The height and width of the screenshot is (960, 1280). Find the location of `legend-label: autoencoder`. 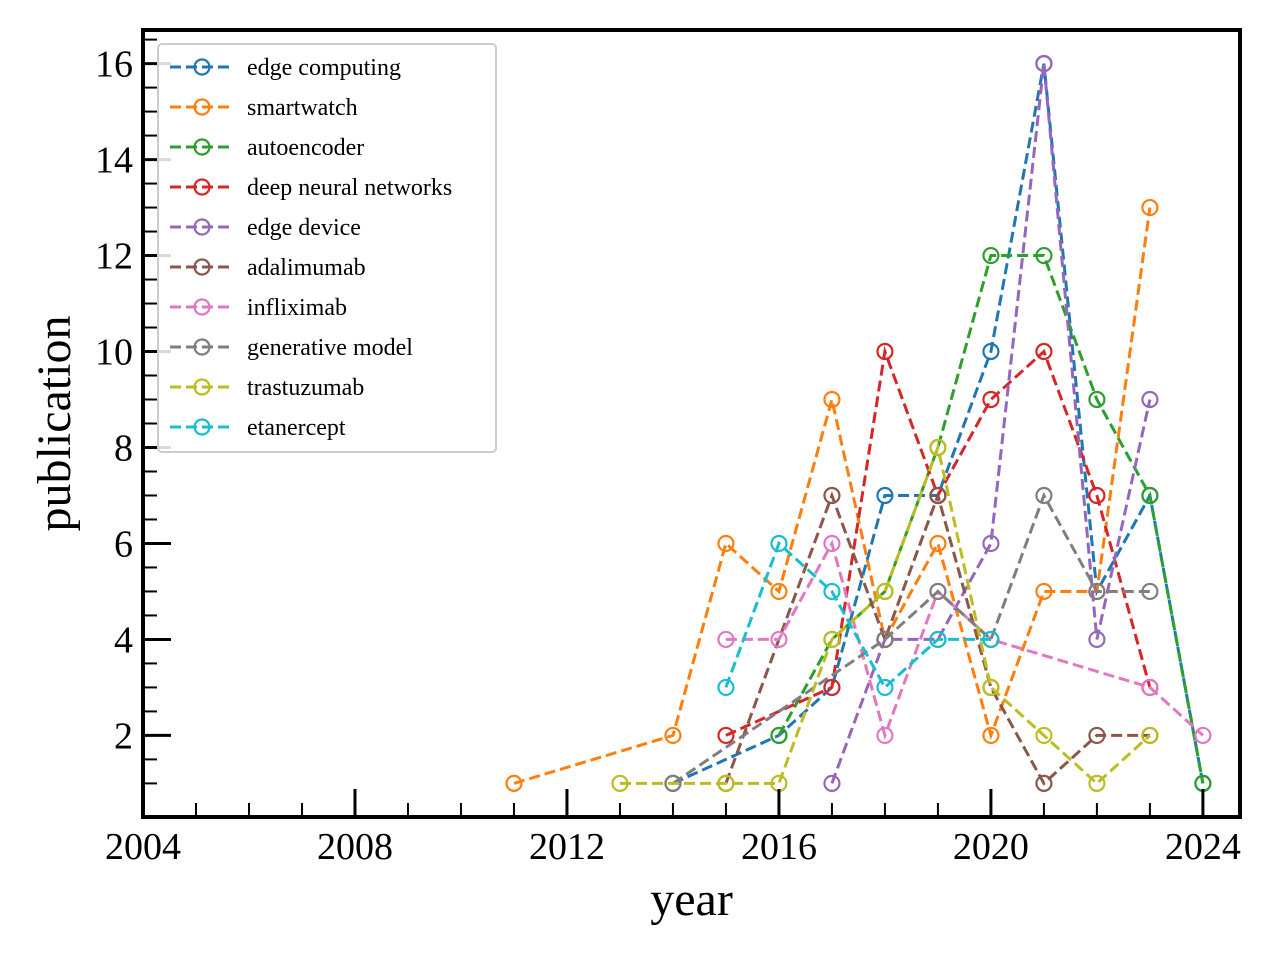

legend-label: autoencoder is located at coordinates (305, 148).